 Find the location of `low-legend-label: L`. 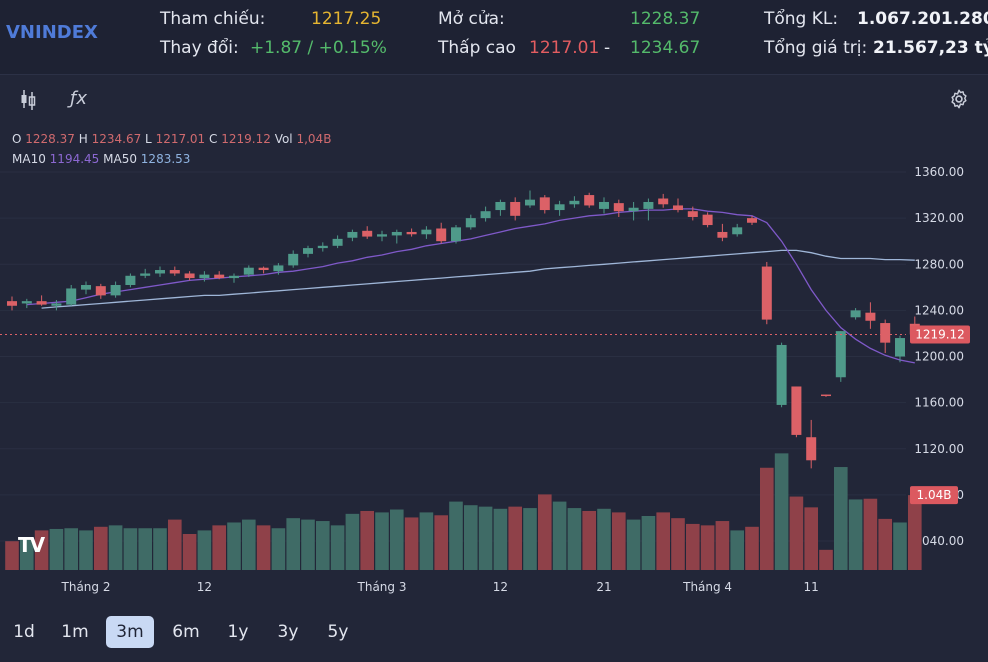

low-legend-label: L is located at coordinates (148, 139).